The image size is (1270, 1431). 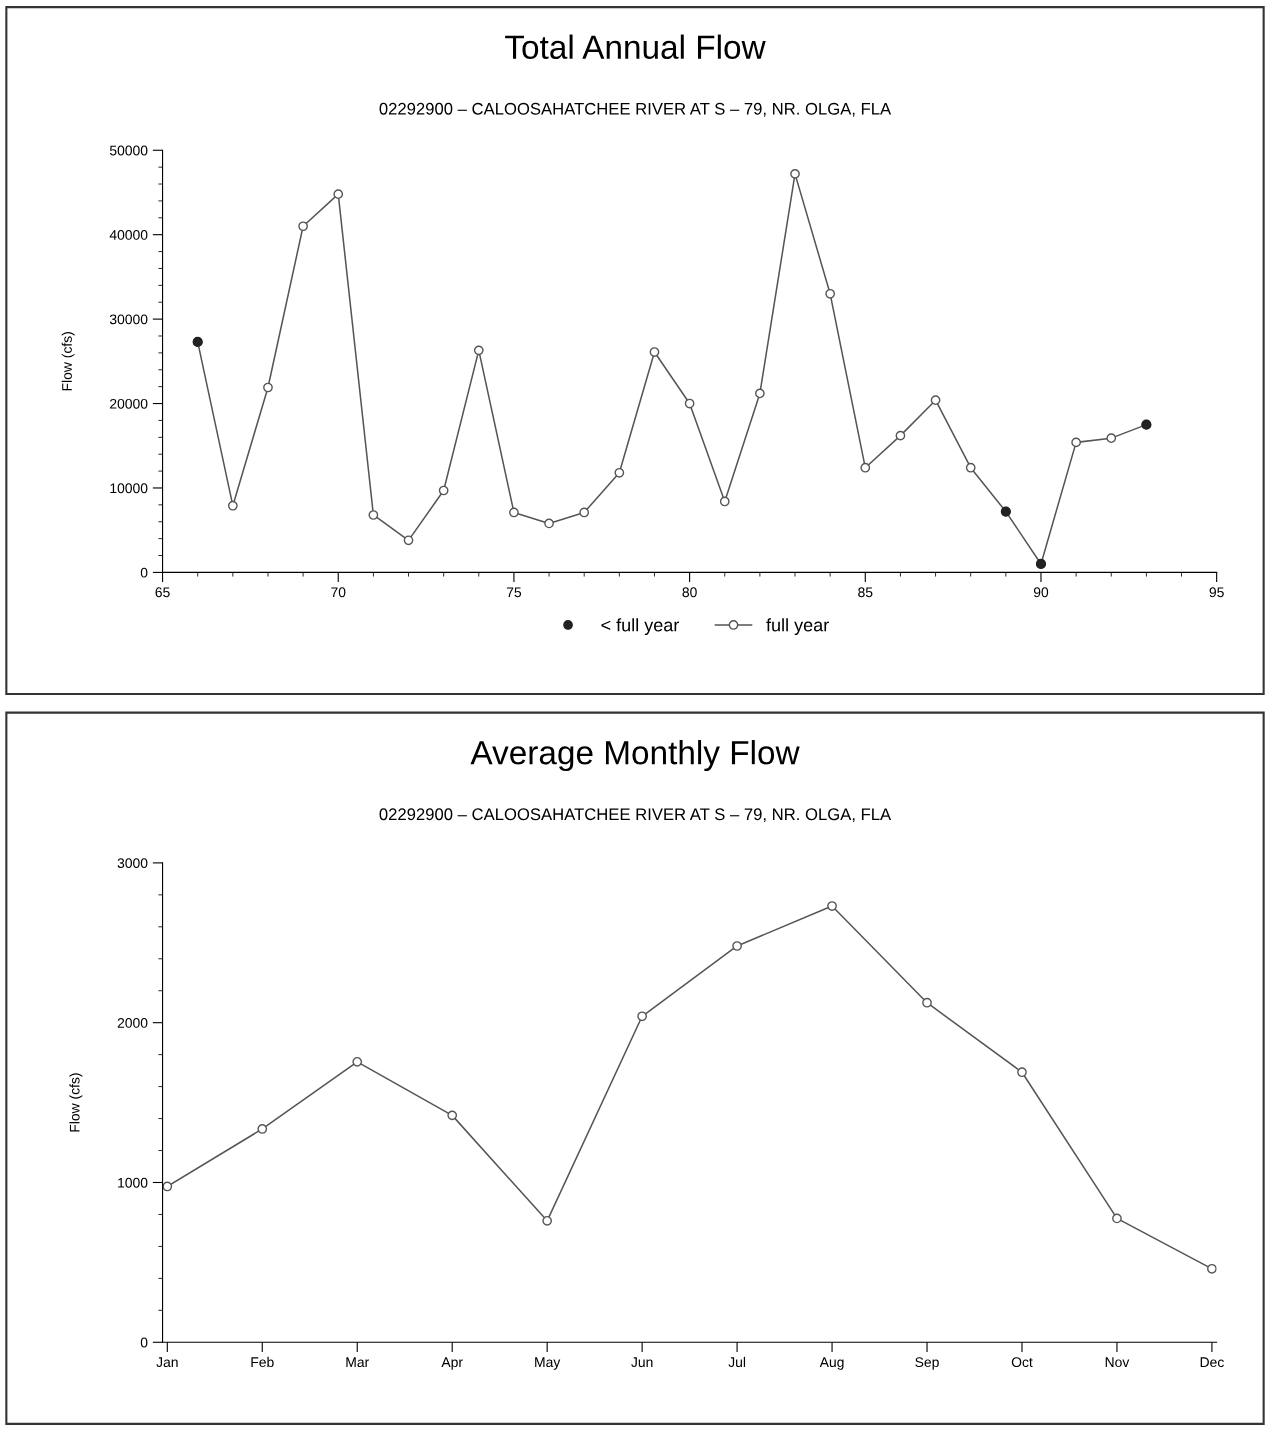 What do you see at coordinates (128, 319) in the screenshot?
I see `y-tick-label: 30000` at bounding box center [128, 319].